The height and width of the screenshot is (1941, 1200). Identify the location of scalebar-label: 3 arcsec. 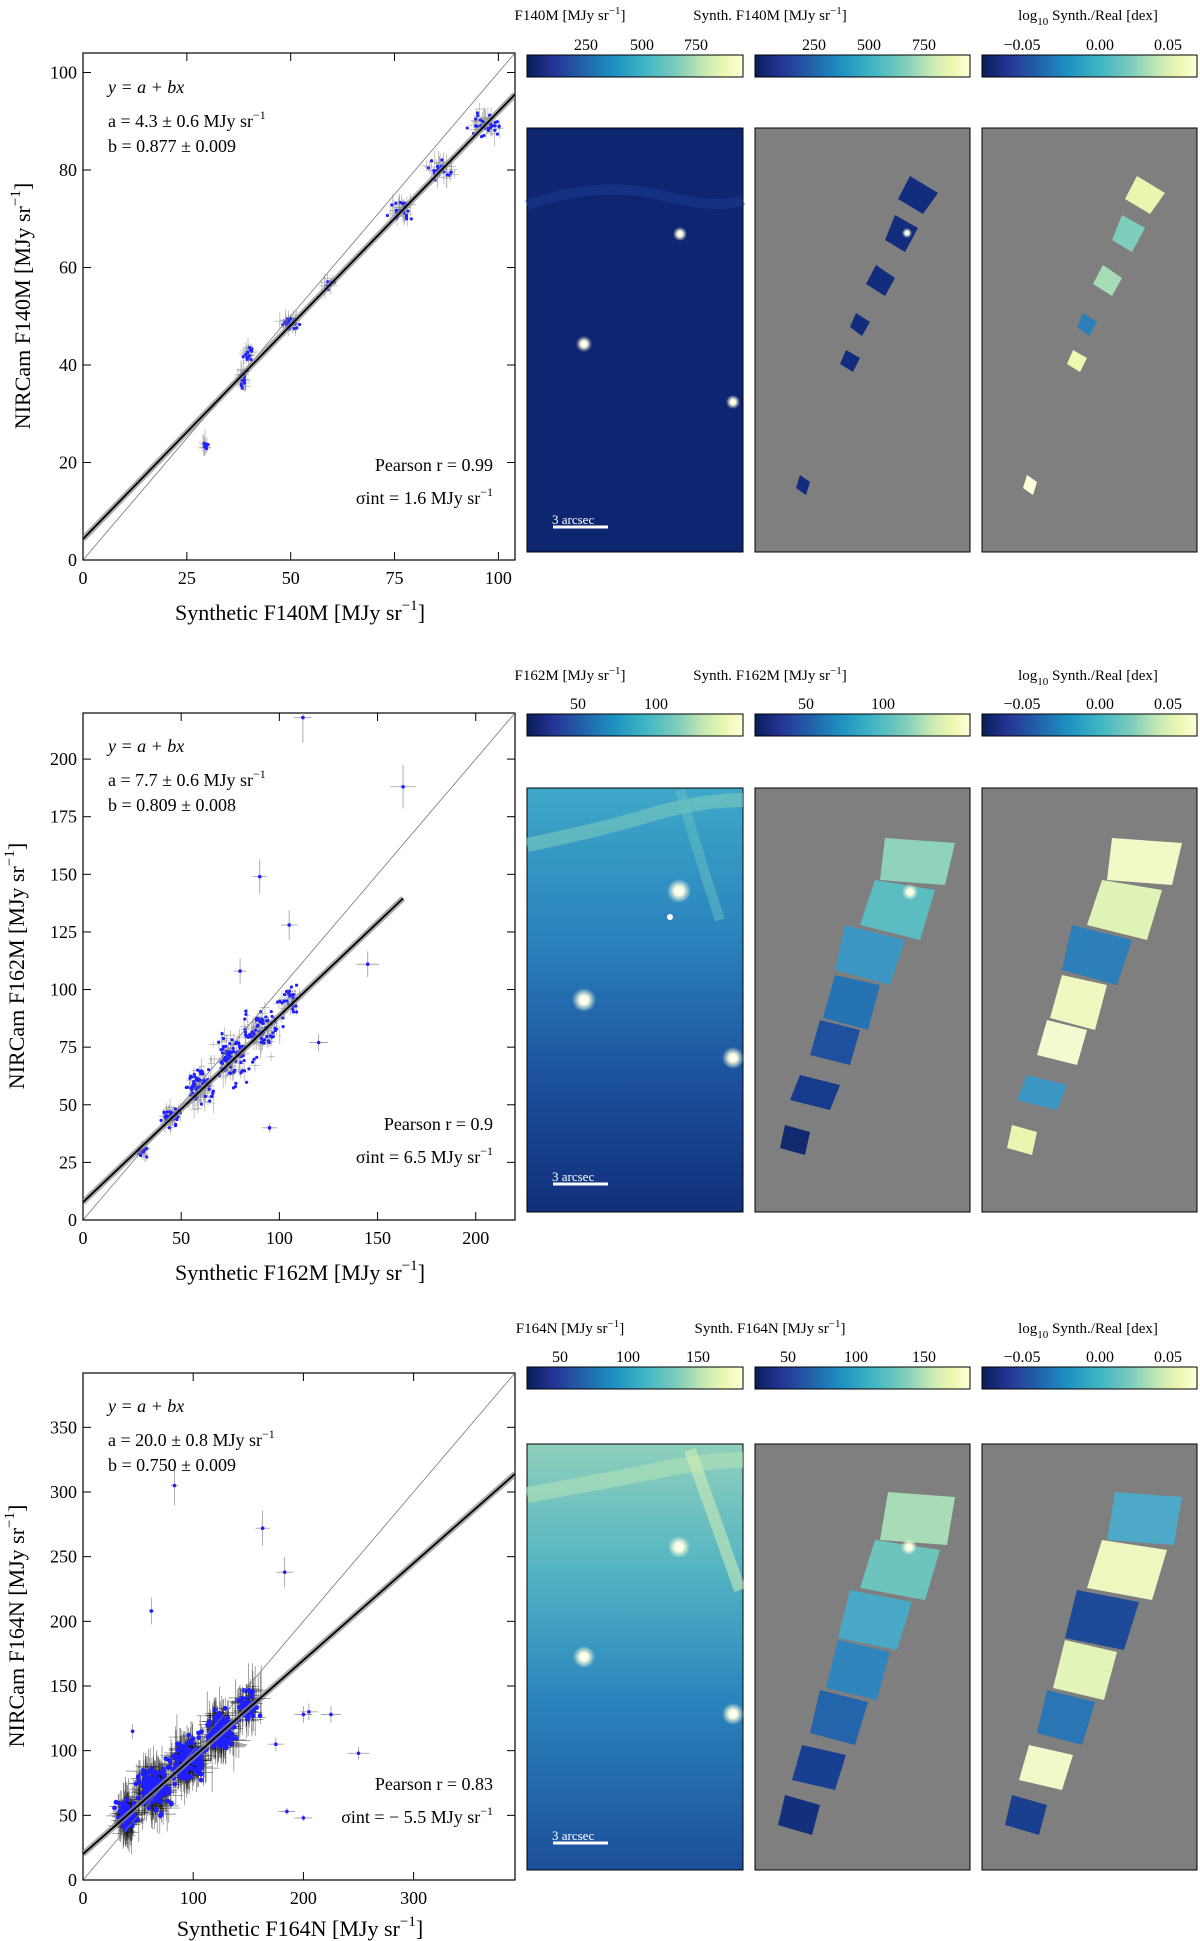
(573, 519).